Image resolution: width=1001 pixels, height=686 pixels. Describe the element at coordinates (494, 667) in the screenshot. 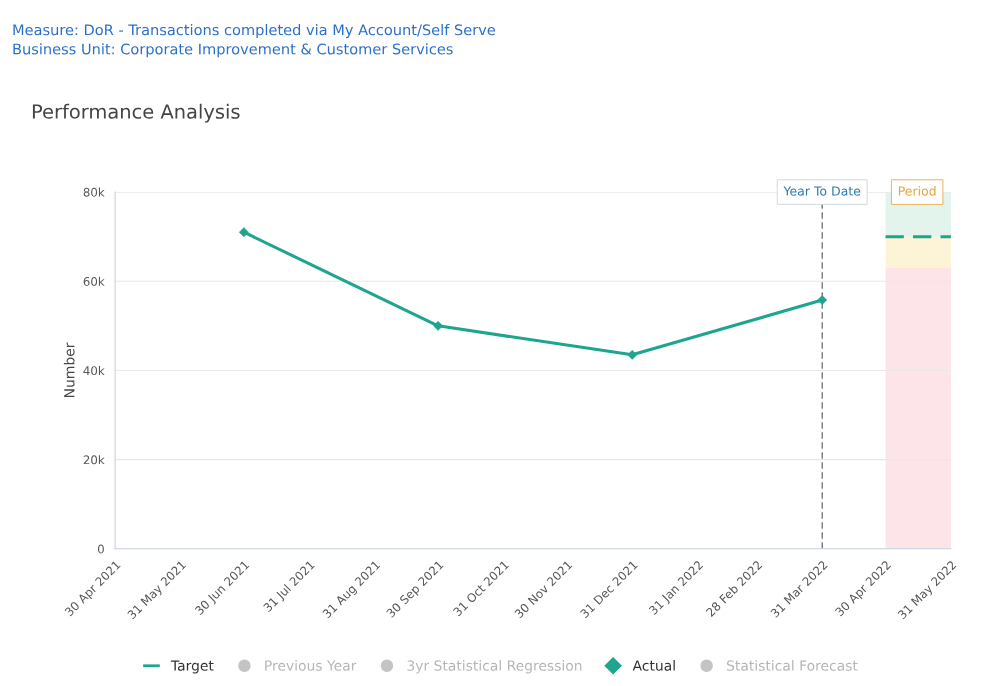

I see `legend-label: 3yr Statistical Regression` at that location.